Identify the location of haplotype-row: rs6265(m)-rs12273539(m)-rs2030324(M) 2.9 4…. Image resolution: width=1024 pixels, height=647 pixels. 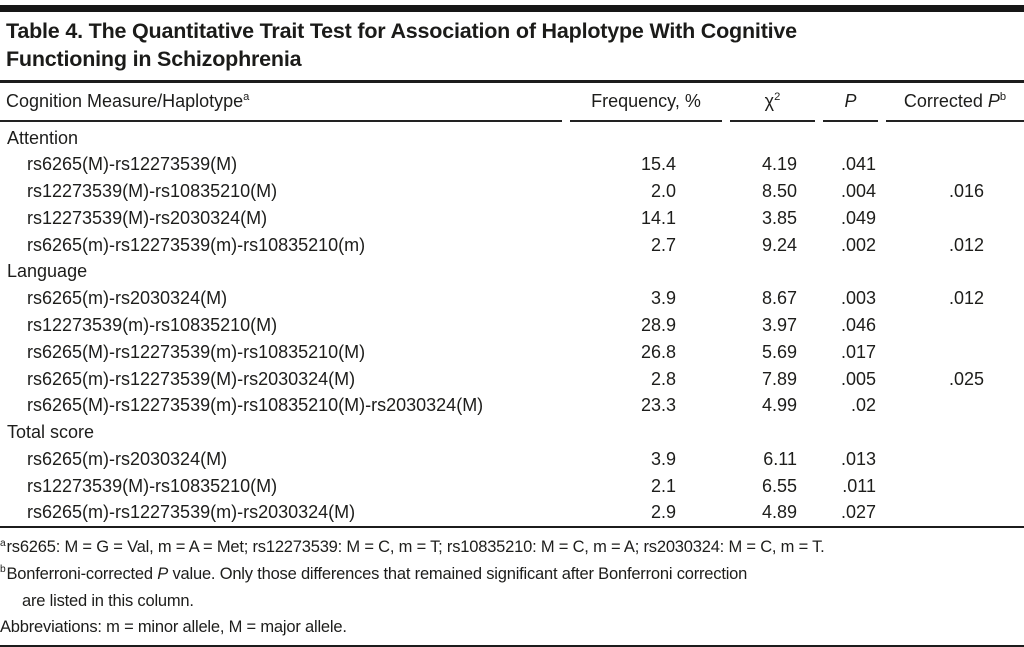
(512, 512).